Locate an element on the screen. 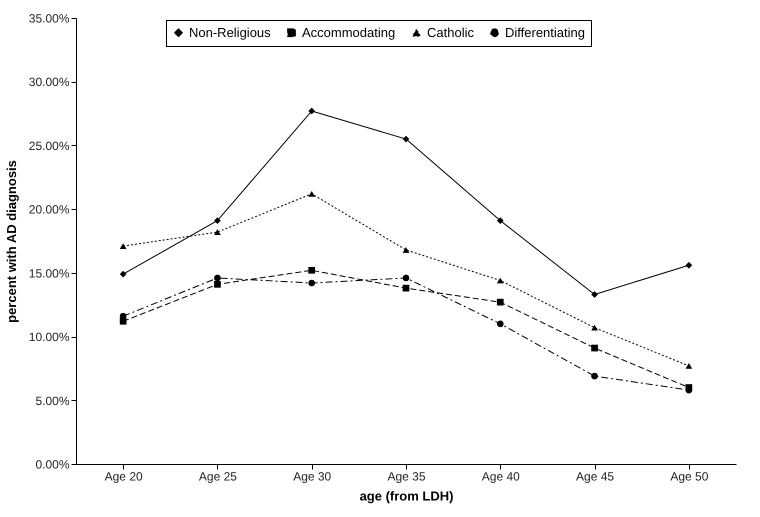 The height and width of the screenshot is (517, 760). legend-label: Catholic is located at coordinates (450, 32).